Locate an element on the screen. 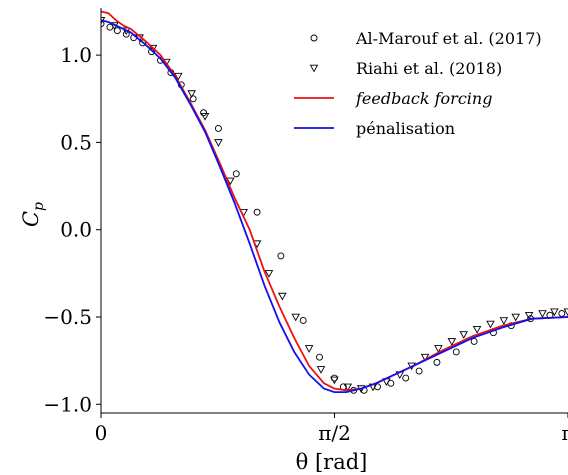 The image size is (568, 475). x-tick-label: 0 is located at coordinates (101, 433).